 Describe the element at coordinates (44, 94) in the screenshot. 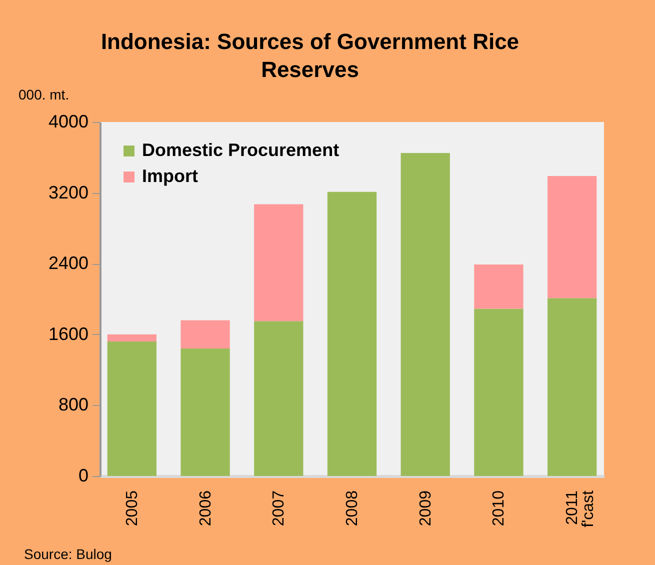

I see `y-axis-title: 000. mt.` at that location.